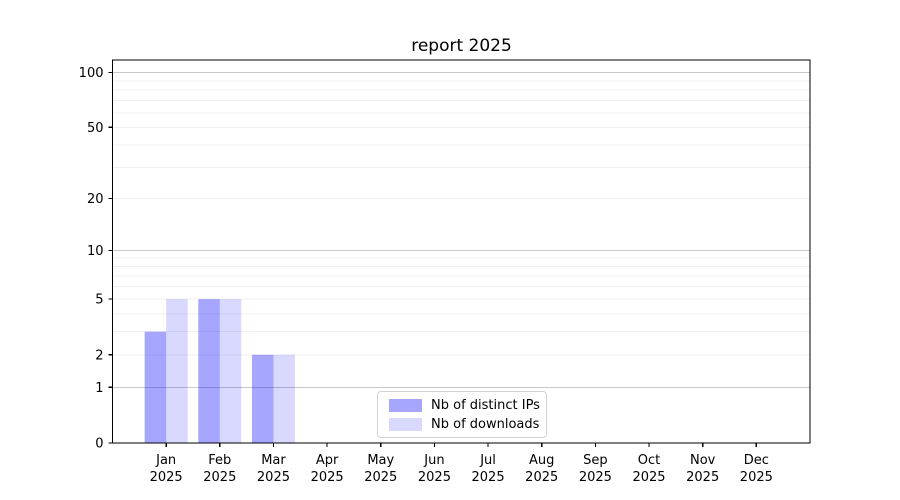 This screenshot has width=900, height=500. Describe the element at coordinates (433, 460) in the screenshot. I see `x-tick-label-month: Jun` at that location.